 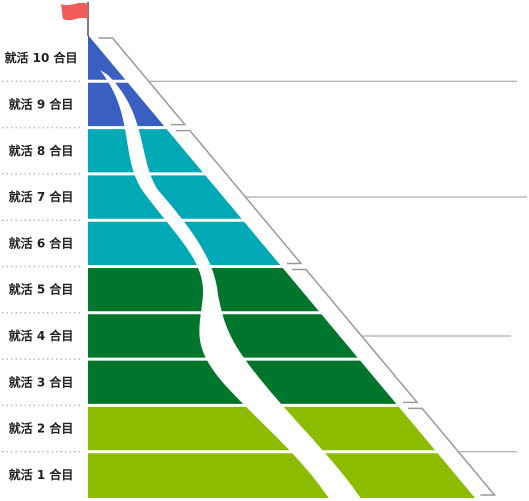 What do you see at coordinates (41, 150) in the screenshot?
I see `stage-label-8: 就活 8 合目` at bounding box center [41, 150].